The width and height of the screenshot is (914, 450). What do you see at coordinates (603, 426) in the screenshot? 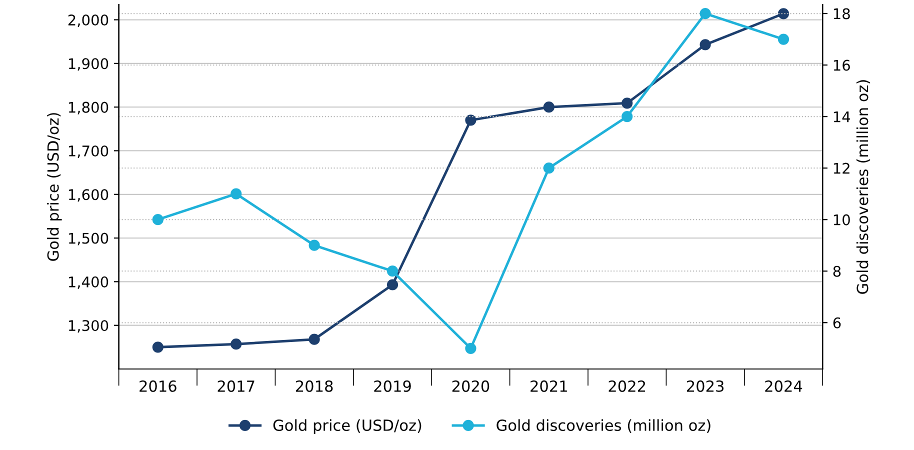
I see `legend-label: Gold discoveries (million oz)` at bounding box center [603, 426].